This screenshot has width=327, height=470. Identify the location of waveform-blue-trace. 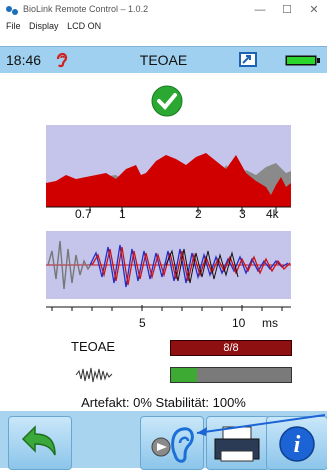
(189, 266).